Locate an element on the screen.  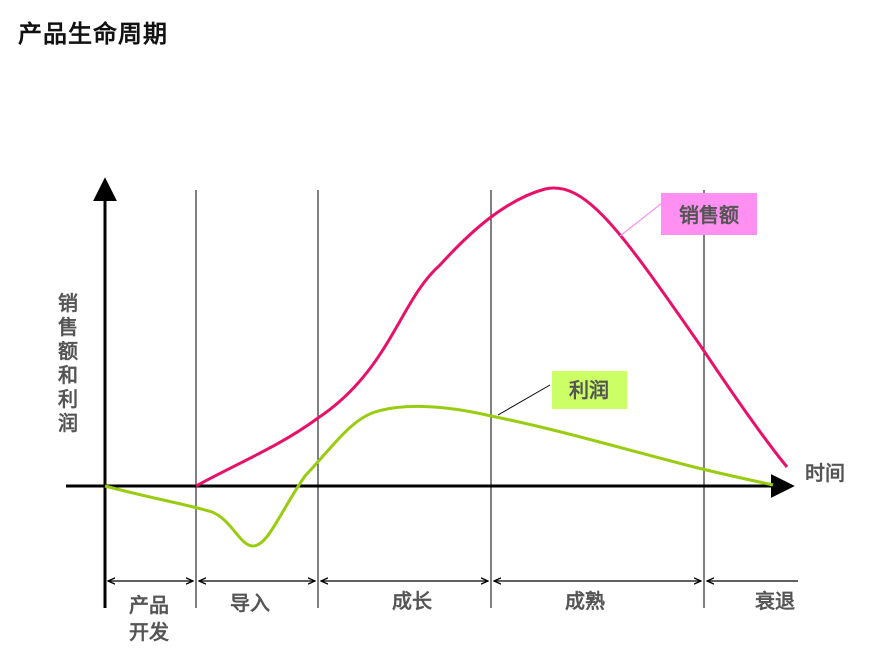
stage-label-introduction: 导入 is located at coordinates (250, 603).